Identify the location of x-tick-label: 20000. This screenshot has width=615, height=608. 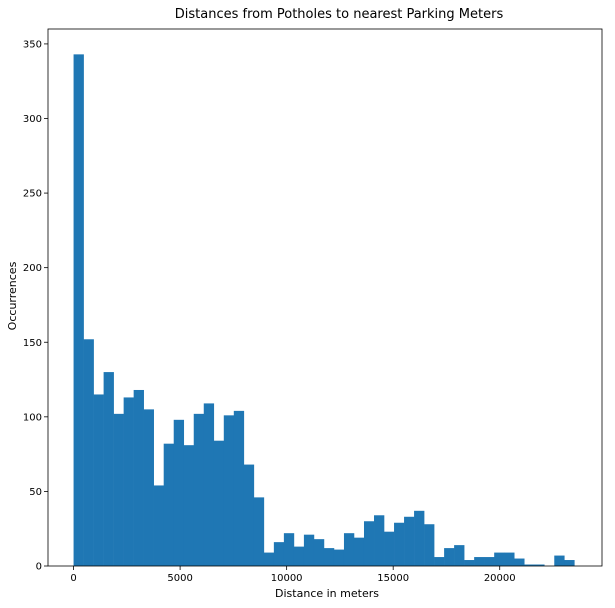
(500, 578).